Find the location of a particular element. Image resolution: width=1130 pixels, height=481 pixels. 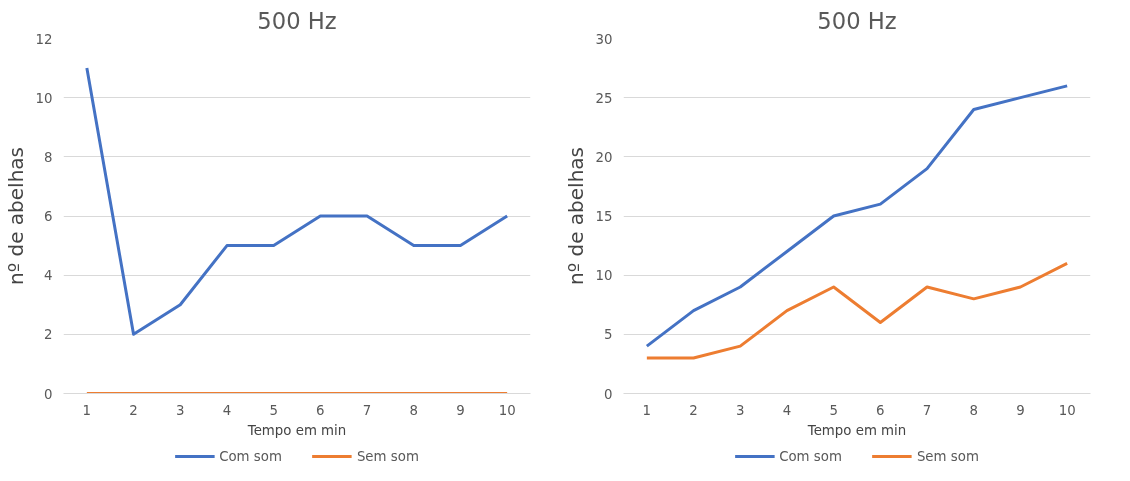

line-series is located at coordinates (857, 310).